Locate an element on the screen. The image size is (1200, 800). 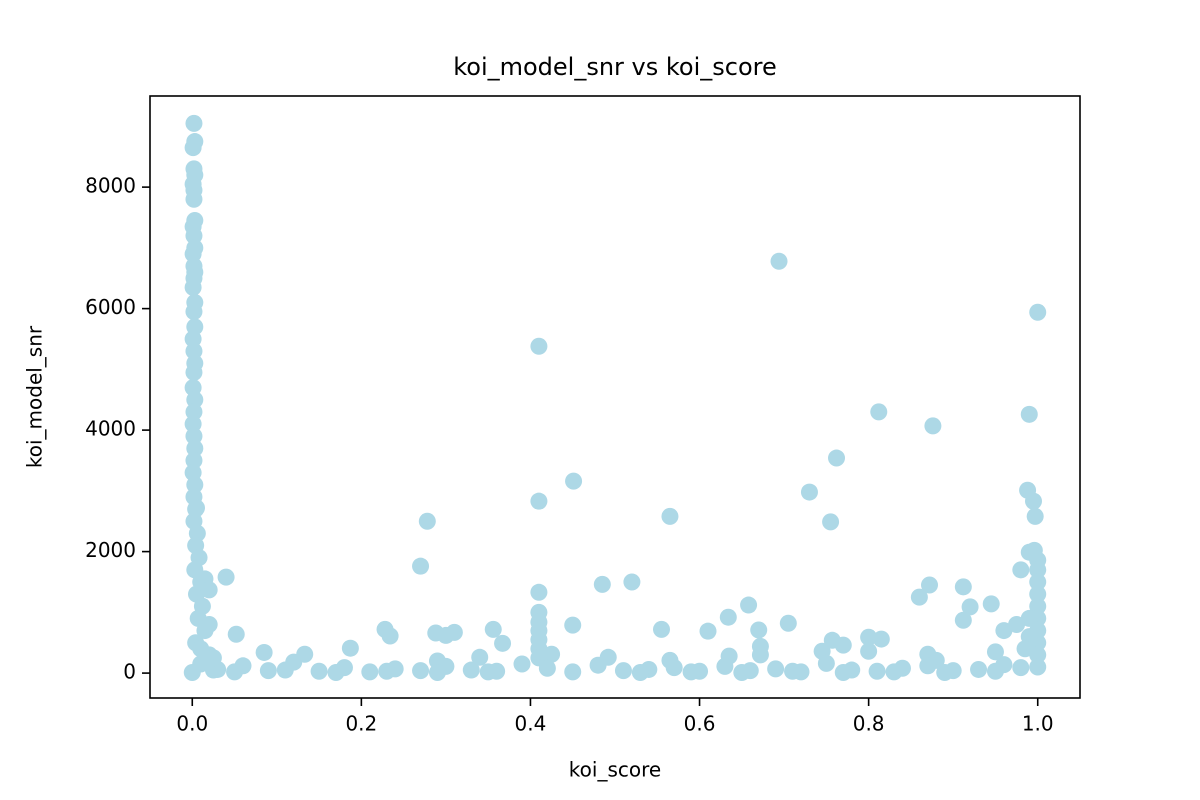
y-axis-label: koi_model_snr is located at coordinates (35, 396).